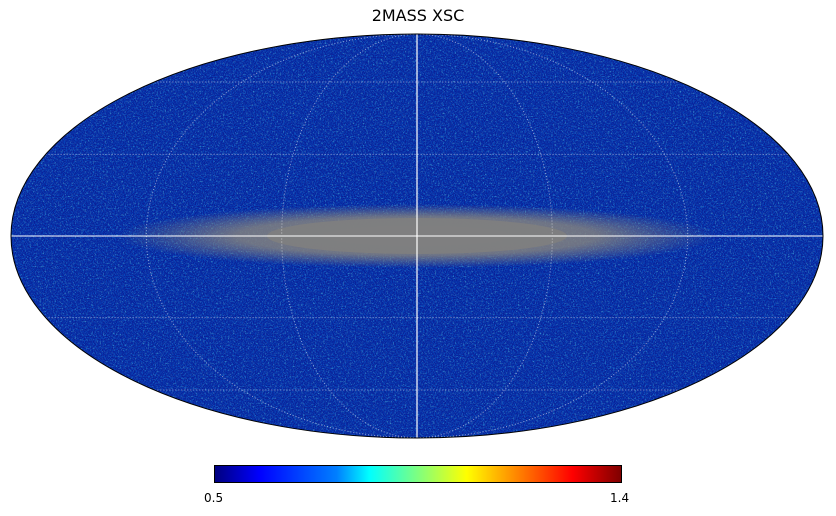  Describe the element at coordinates (214, 498) in the screenshot. I see `colorbar-min-label: 0.5` at that location.